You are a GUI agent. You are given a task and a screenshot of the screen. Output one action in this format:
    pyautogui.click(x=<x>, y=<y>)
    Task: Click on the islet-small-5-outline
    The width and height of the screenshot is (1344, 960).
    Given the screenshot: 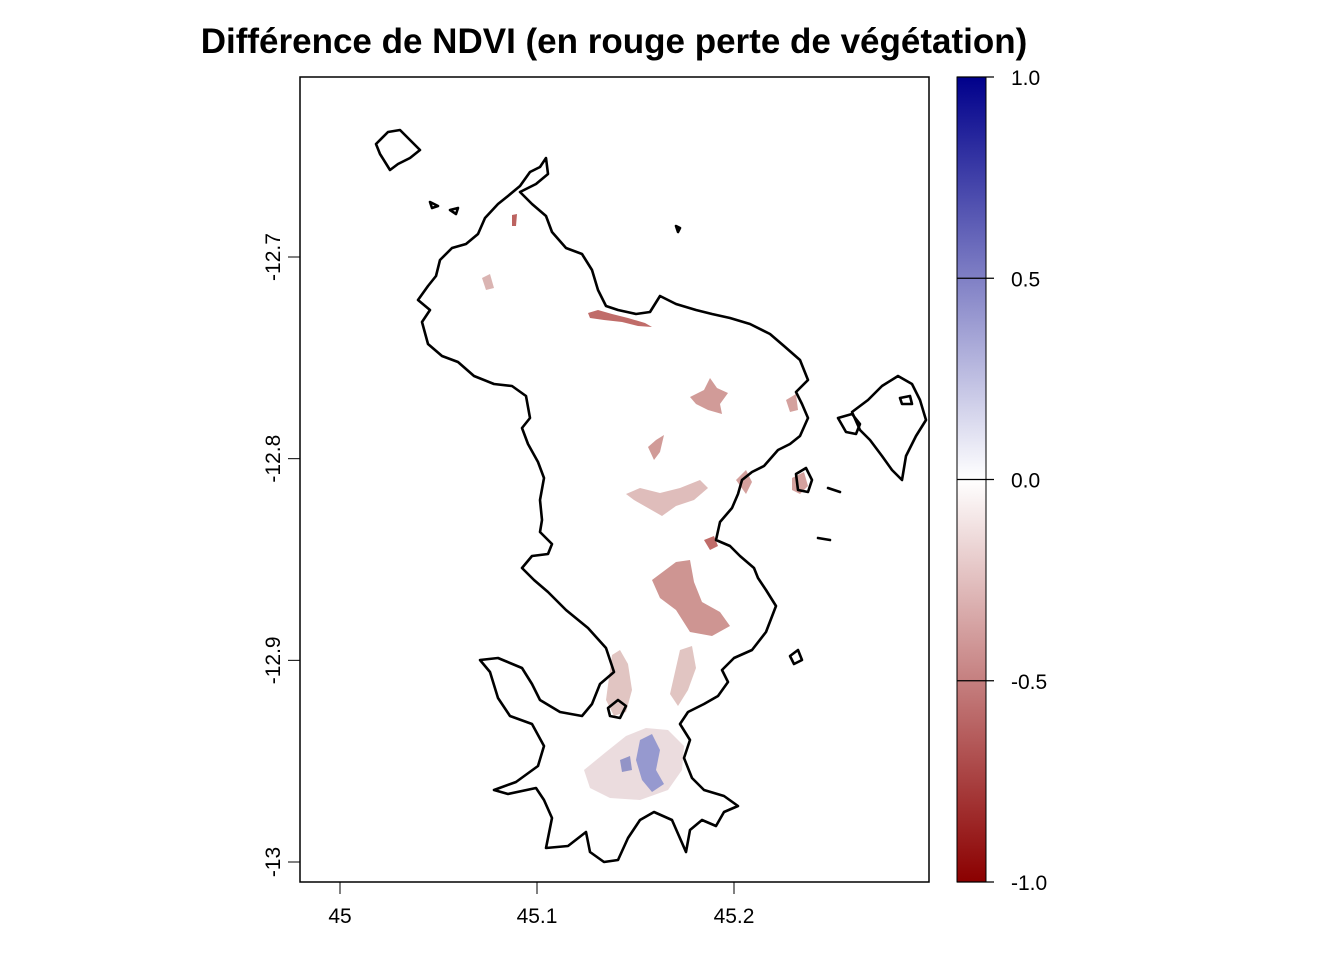 What is the action you would take?
    pyautogui.click(x=834, y=490)
    